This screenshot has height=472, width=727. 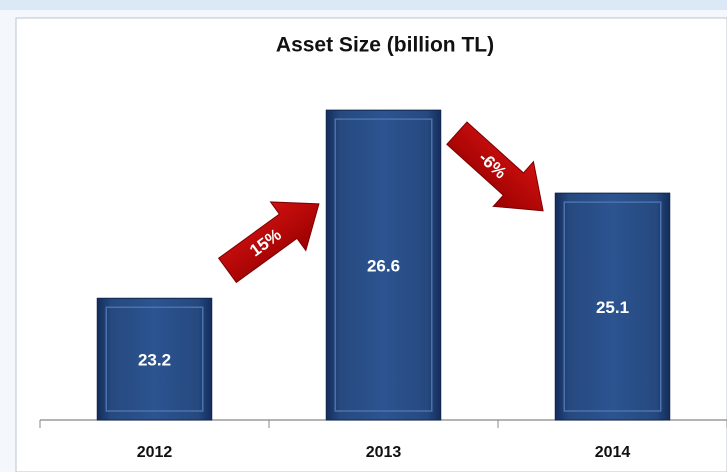 What do you see at coordinates (385, 45) in the screenshot?
I see `chart-title: Asset Size (billion TL)` at bounding box center [385, 45].